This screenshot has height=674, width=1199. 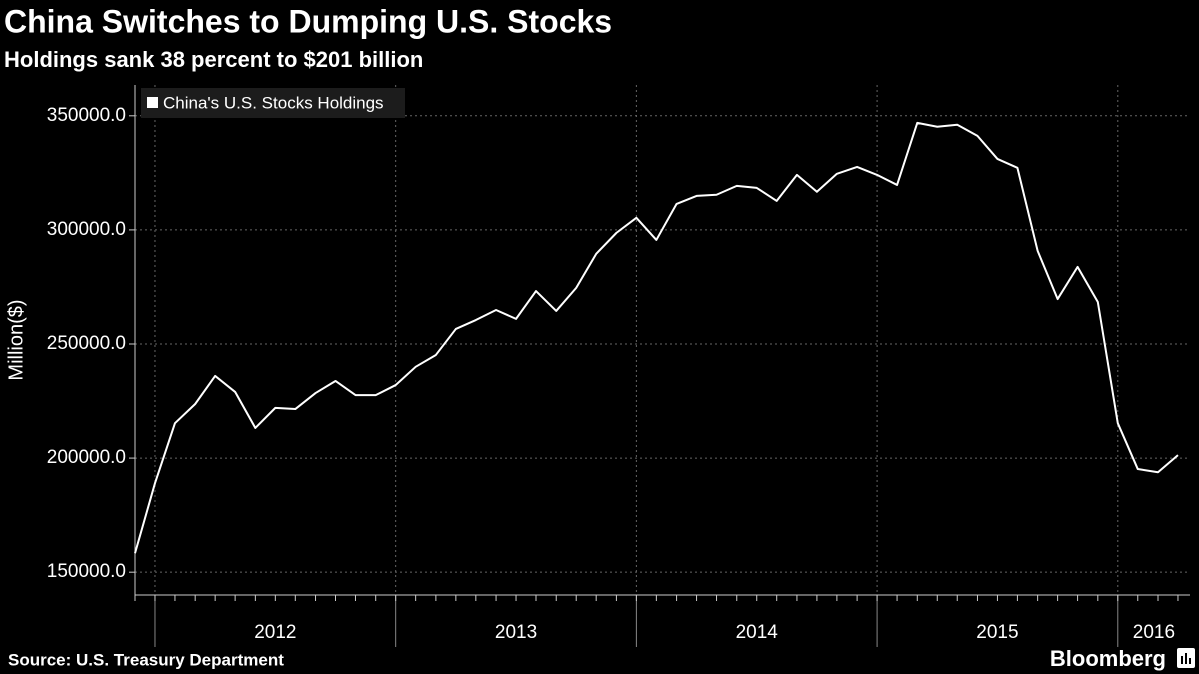 What do you see at coordinates (152, 102) in the screenshot?
I see `legend-swatch` at bounding box center [152, 102].